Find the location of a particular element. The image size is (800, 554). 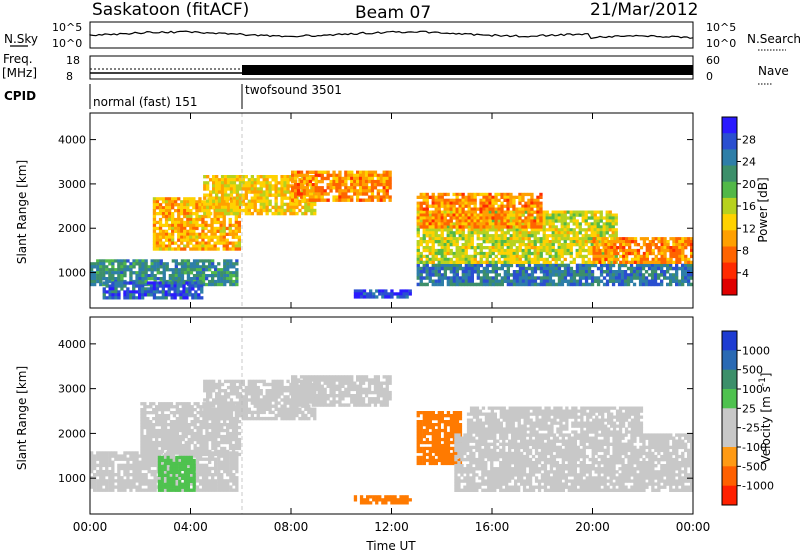

velocity-ytick-label: 2000 is located at coordinates (72, 433).